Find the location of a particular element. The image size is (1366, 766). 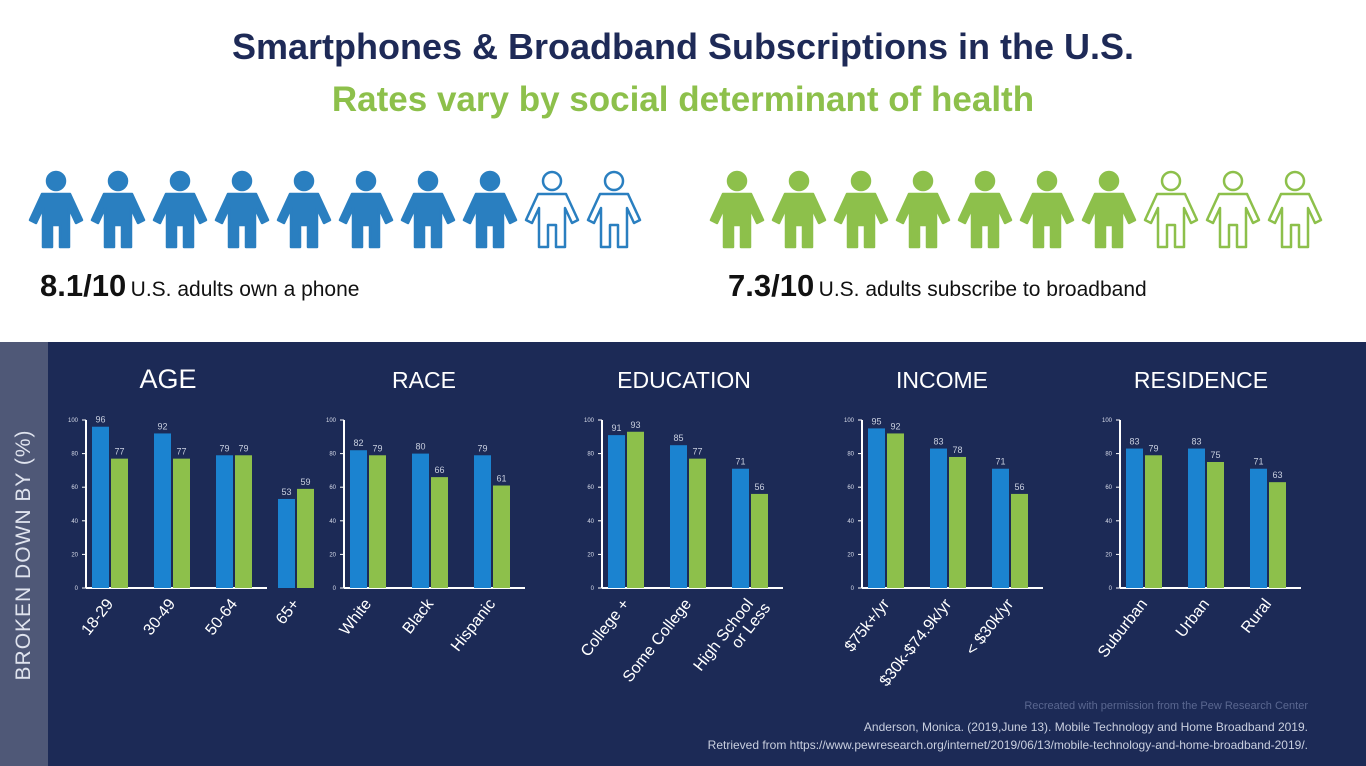

income-data-label: 78 is located at coordinates (957, 450).